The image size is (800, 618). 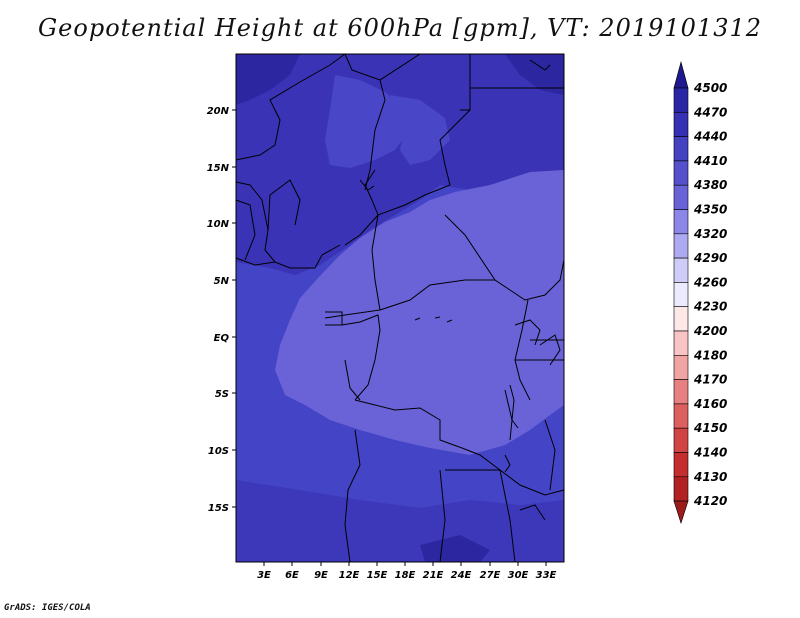 What do you see at coordinates (710, 234) in the screenshot?
I see `colorbar-label: 4320` at bounding box center [710, 234].